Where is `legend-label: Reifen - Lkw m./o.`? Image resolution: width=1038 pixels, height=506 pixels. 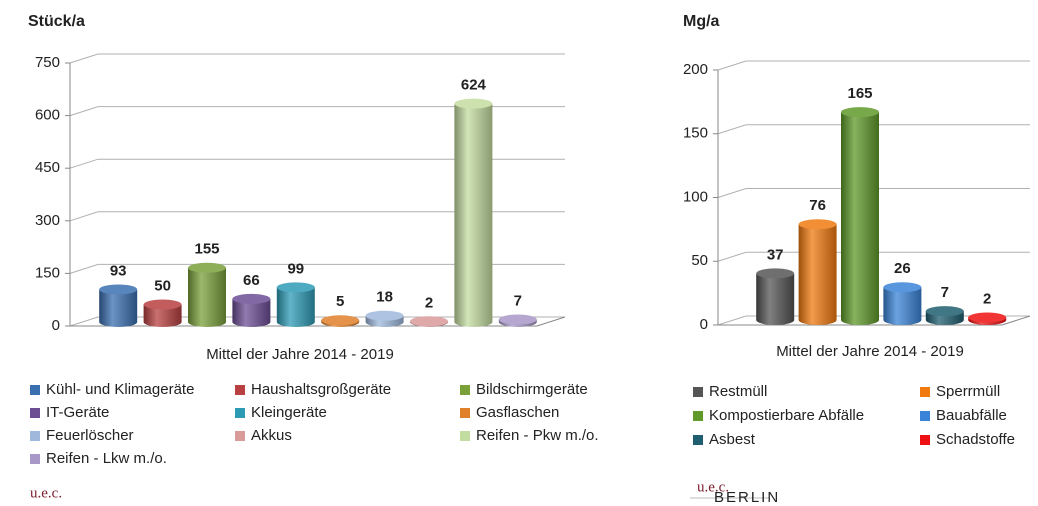 legend-label: Reifen - Lkw m./o. is located at coordinates (106, 458).